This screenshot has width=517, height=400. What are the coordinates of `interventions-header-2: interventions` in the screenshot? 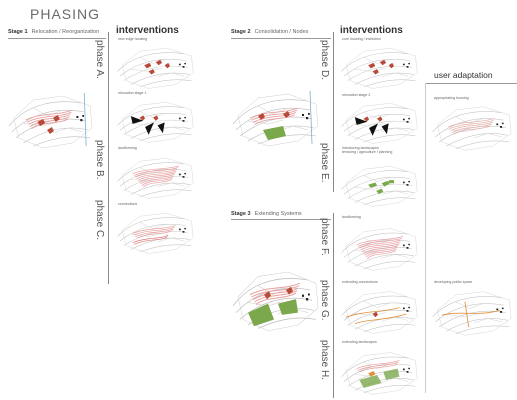 It's located at (371, 30).